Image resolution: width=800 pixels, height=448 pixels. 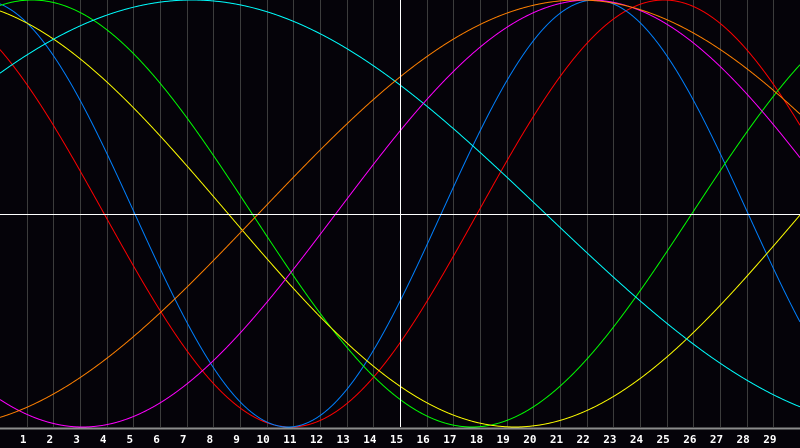 What do you see at coordinates (236, 439) in the screenshot?
I see `x-tick-label: 9` at bounding box center [236, 439].